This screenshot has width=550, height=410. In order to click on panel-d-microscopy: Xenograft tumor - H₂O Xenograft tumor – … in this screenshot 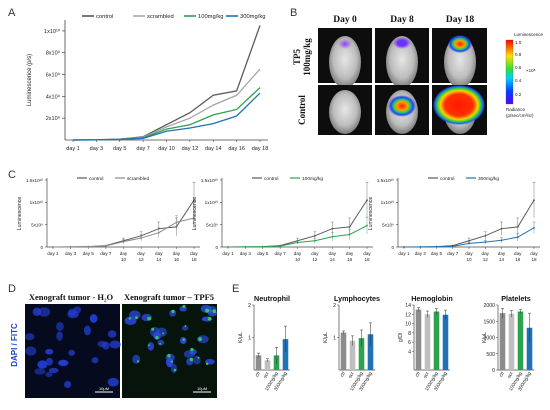, I will do `click(114, 345)`.